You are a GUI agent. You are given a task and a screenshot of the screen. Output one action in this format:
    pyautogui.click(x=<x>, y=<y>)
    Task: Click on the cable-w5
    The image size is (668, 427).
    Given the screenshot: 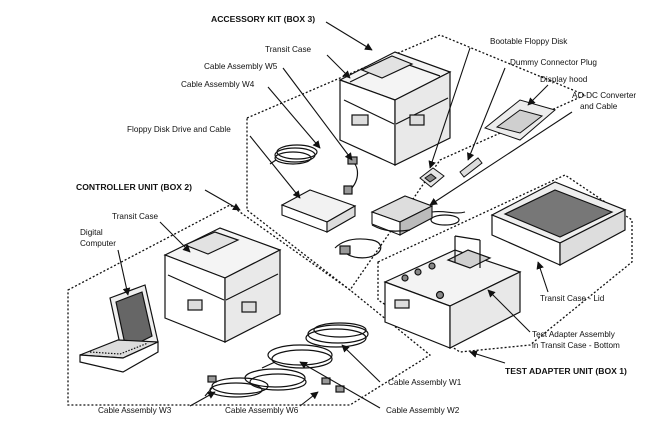 What is the action you would take?
    pyautogui.click(x=351, y=175)
    